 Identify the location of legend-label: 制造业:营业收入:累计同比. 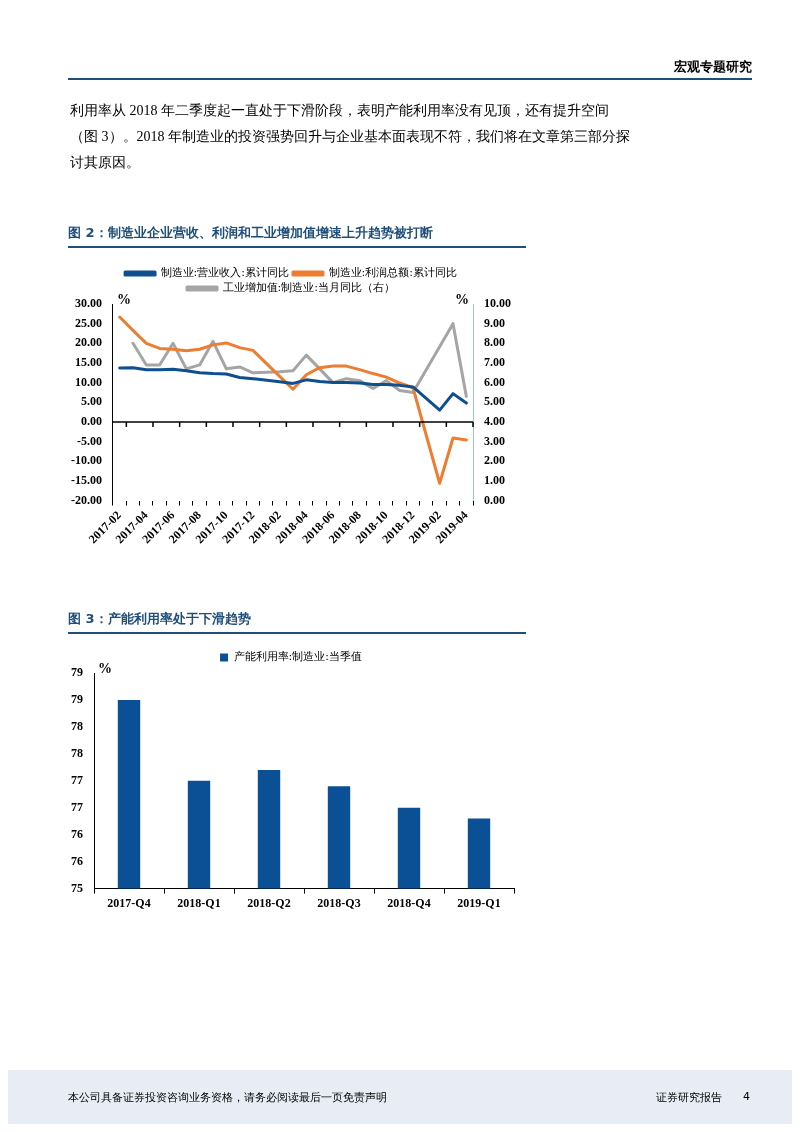
(225, 273).